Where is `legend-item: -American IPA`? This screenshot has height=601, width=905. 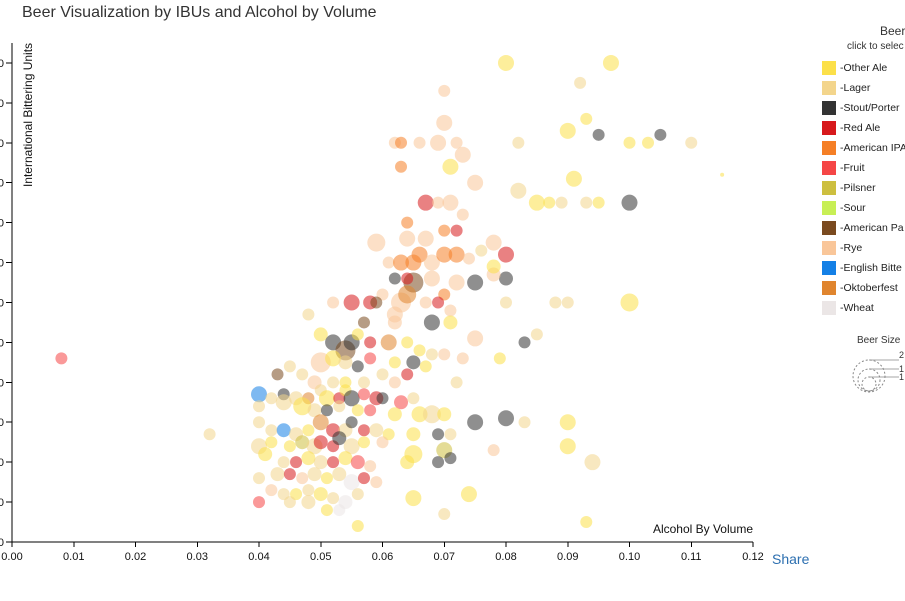 legend-item: -American IPA is located at coordinates (863, 148).